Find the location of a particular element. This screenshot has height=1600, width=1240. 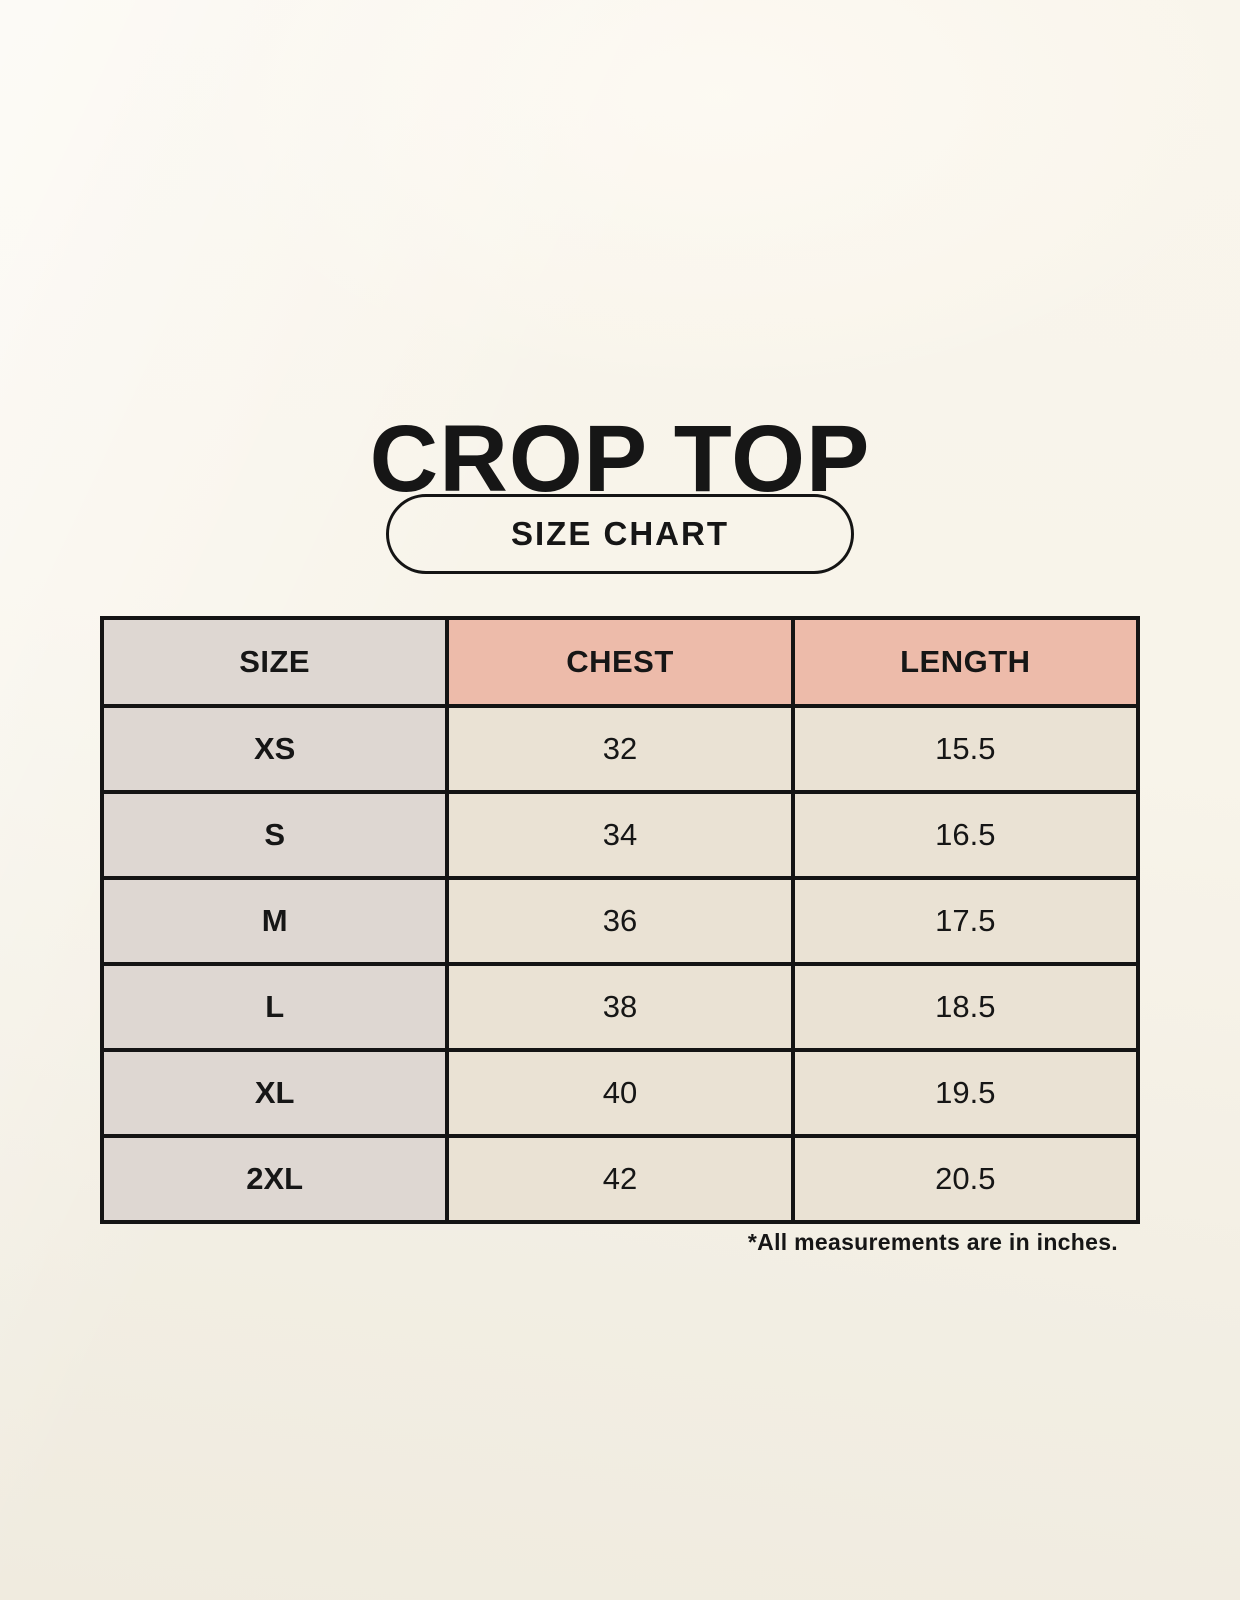

size-cell: XS is located at coordinates (274, 749).